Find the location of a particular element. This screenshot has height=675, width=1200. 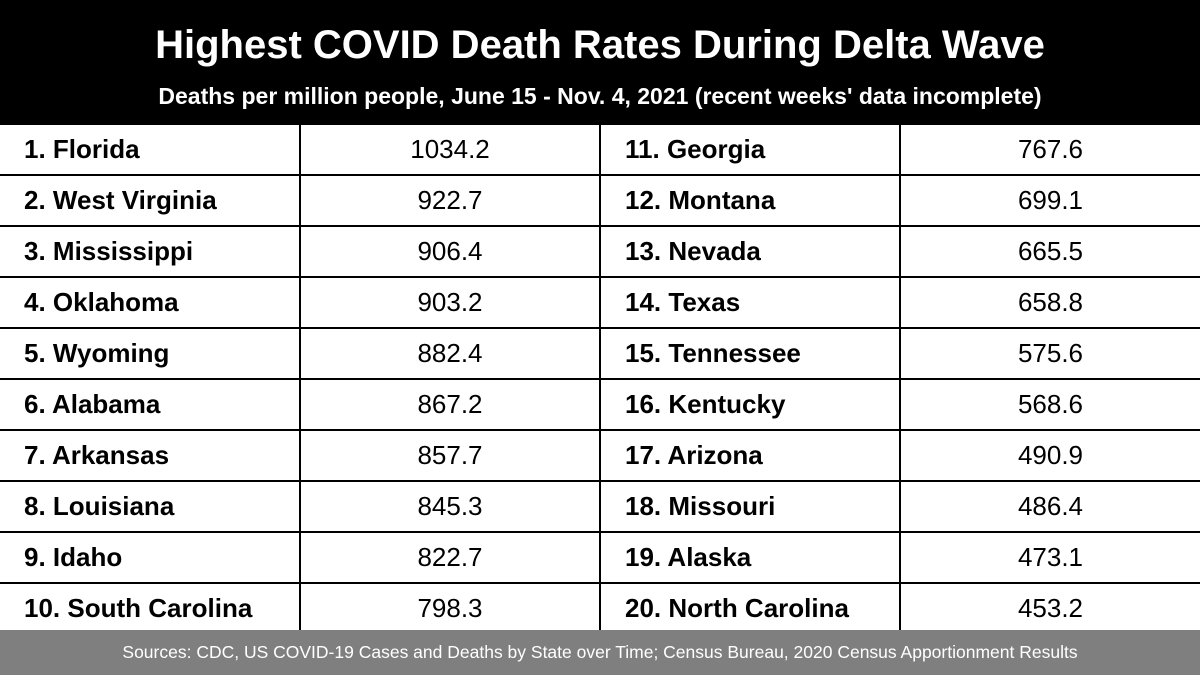

death-rate-value: 453.2 is located at coordinates (1049, 607).